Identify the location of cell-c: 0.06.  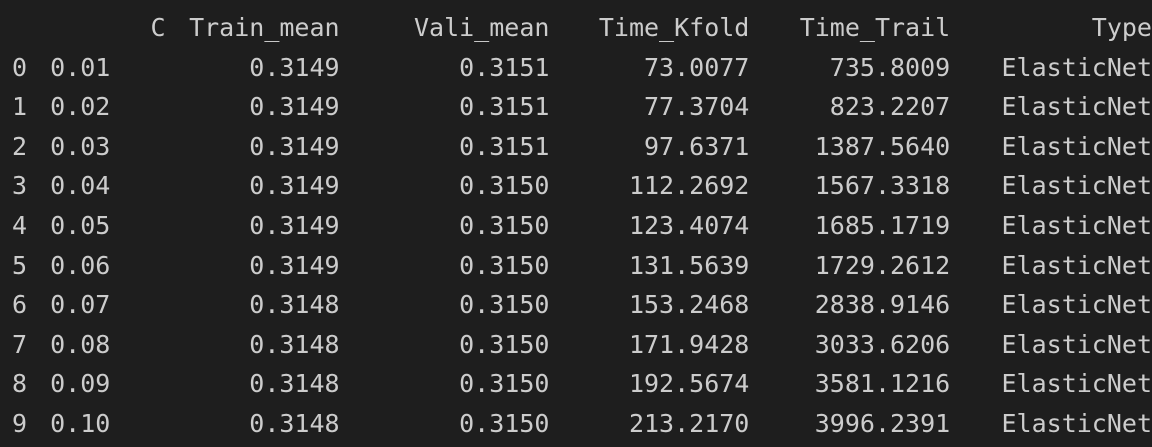
(80, 265).